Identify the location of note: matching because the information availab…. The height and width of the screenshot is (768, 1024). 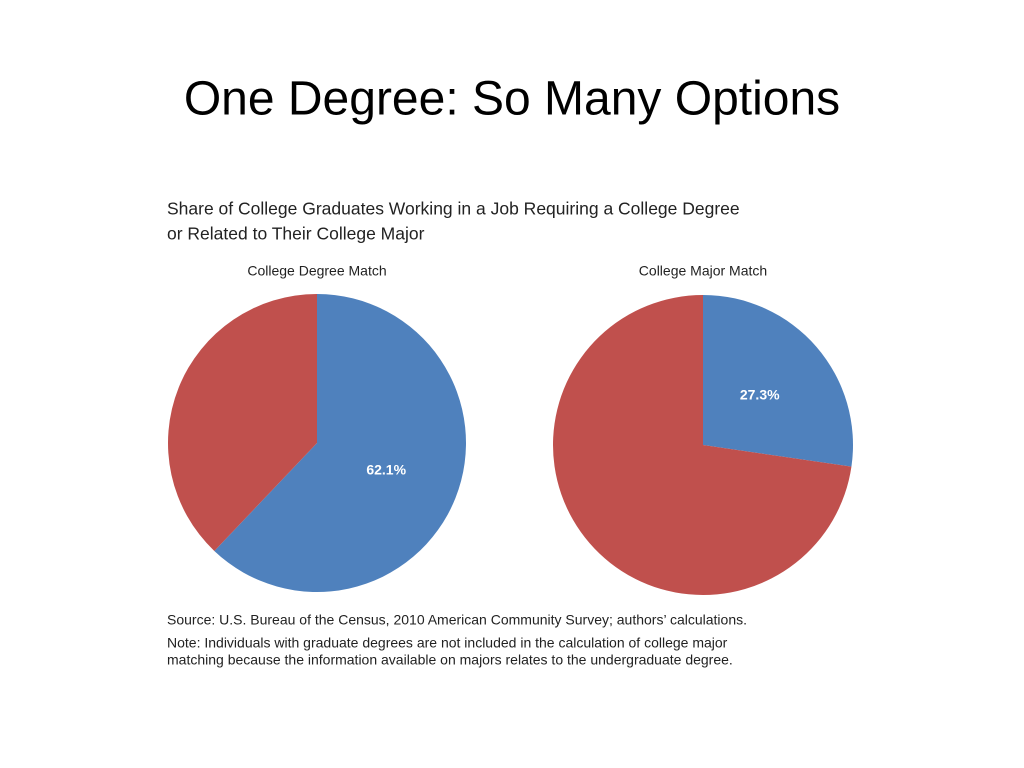
(450, 660).